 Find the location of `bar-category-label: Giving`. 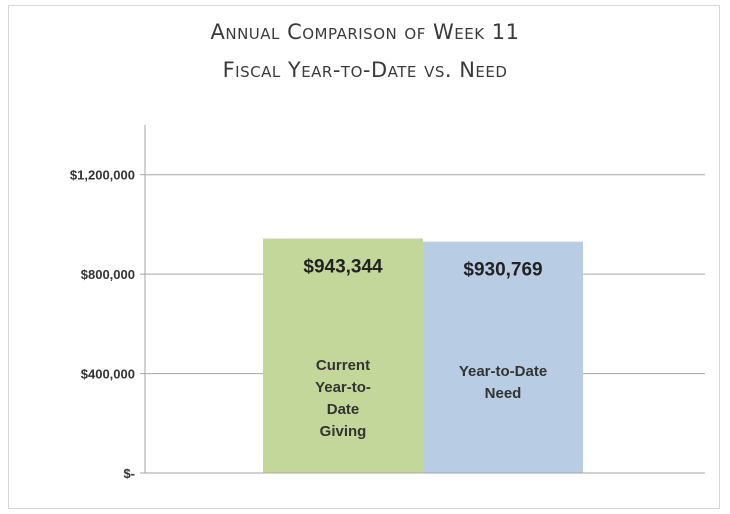

bar-category-label: Giving is located at coordinates (343, 431).